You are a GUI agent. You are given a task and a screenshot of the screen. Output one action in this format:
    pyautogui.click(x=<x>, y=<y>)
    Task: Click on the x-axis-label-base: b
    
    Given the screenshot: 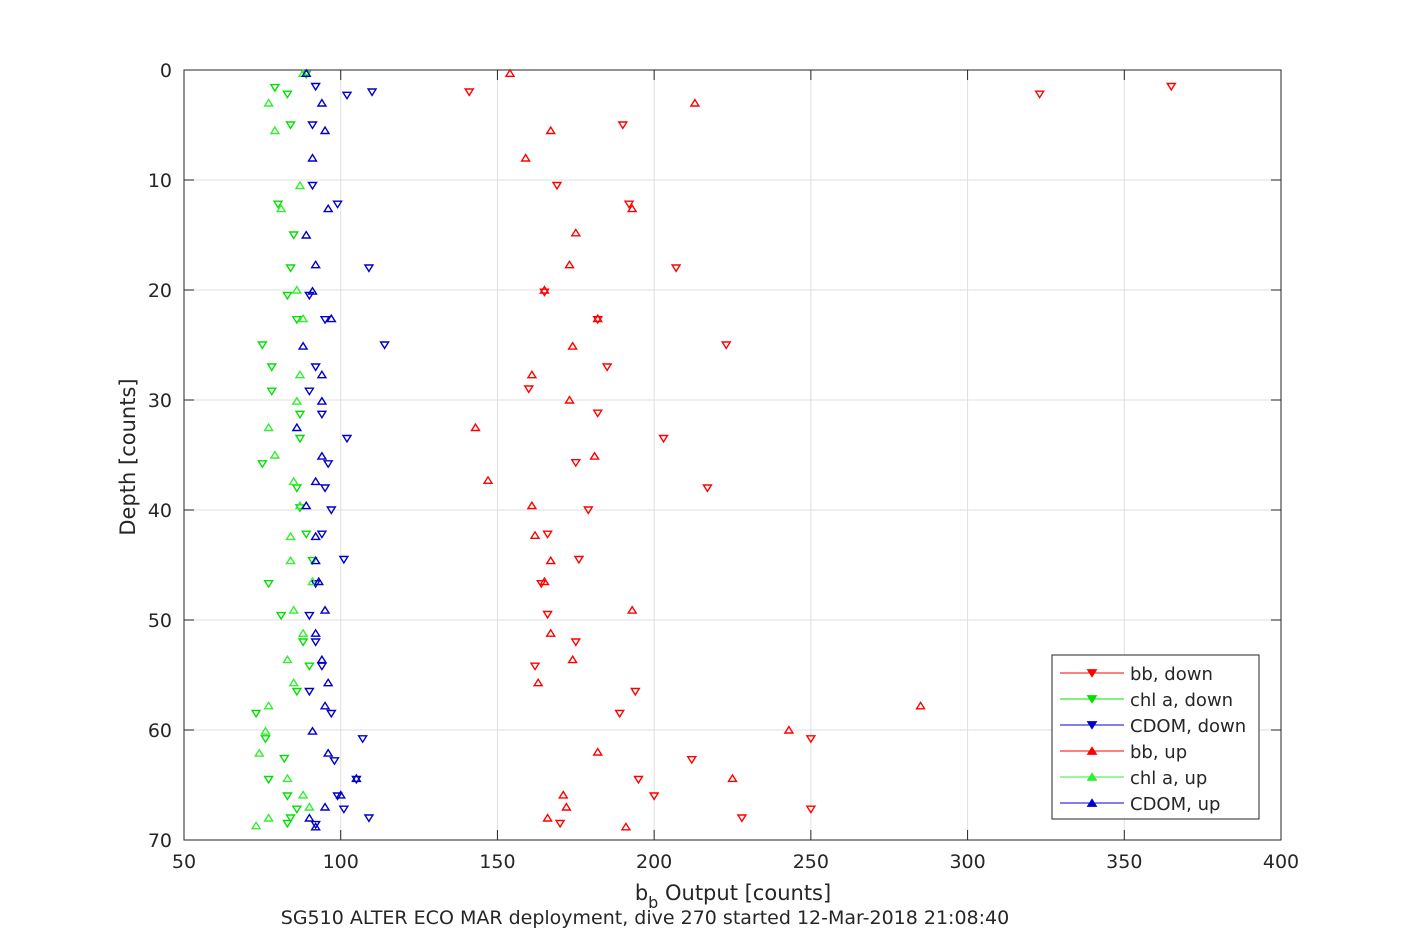 What is the action you would take?
    pyautogui.click(x=641, y=893)
    